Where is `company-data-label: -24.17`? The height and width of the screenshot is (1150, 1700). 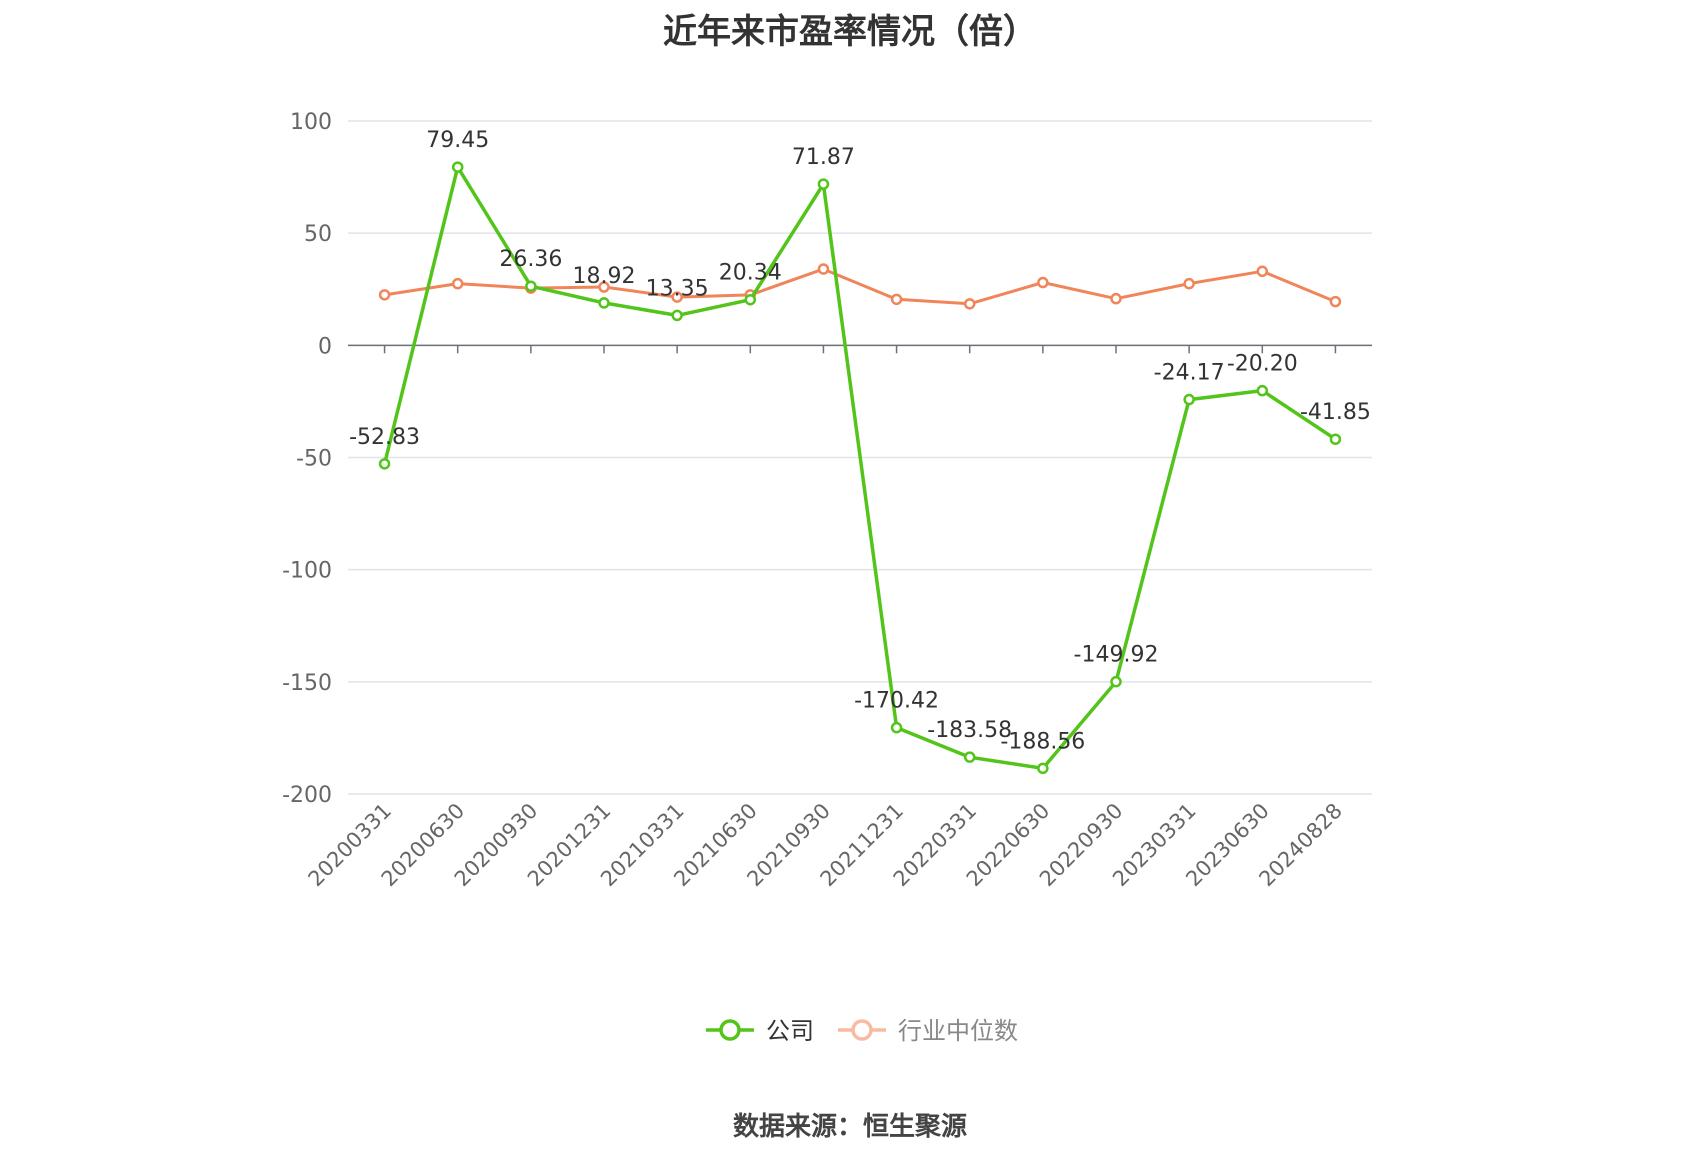
company-data-label: -24.17 is located at coordinates (1189, 373).